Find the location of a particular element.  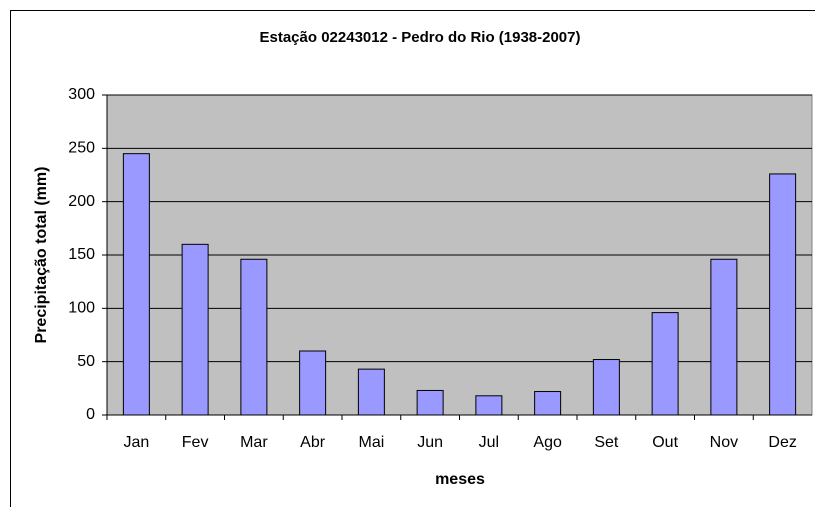

y-tick-label: 300 is located at coordinates (81, 94).